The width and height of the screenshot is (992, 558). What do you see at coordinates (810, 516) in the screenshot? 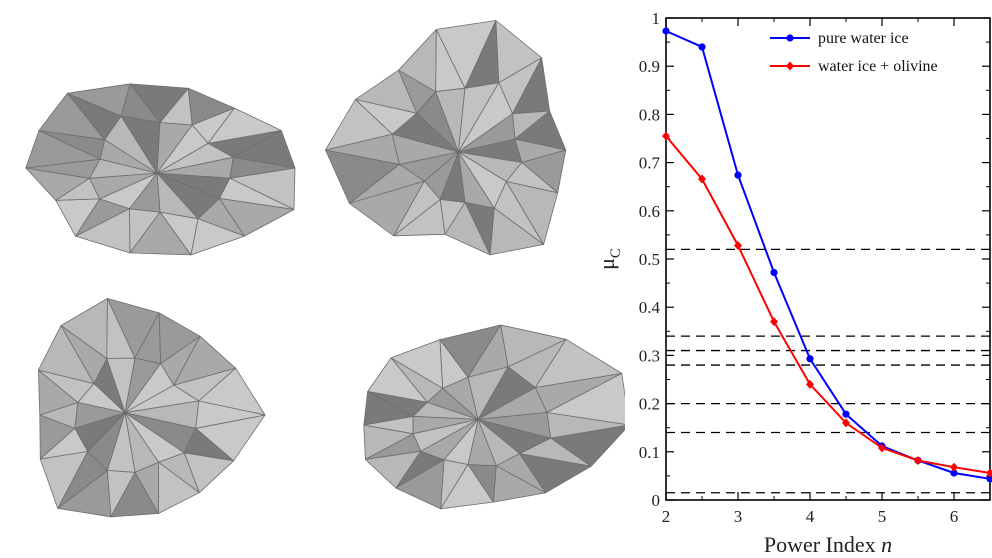
I see `x-tick-label: 4` at bounding box center [810, 516].